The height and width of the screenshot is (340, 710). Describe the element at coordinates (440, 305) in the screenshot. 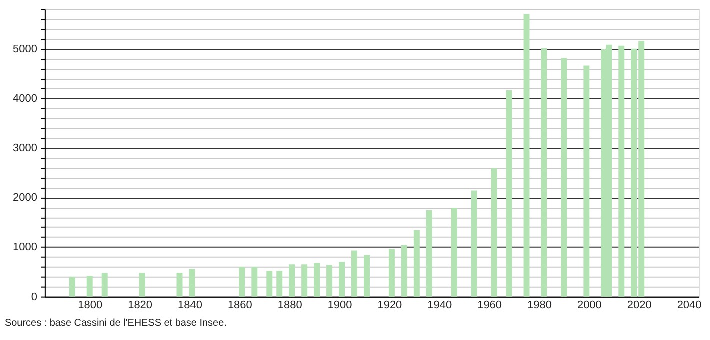

I see `x-tick-label: 1940` at that location.